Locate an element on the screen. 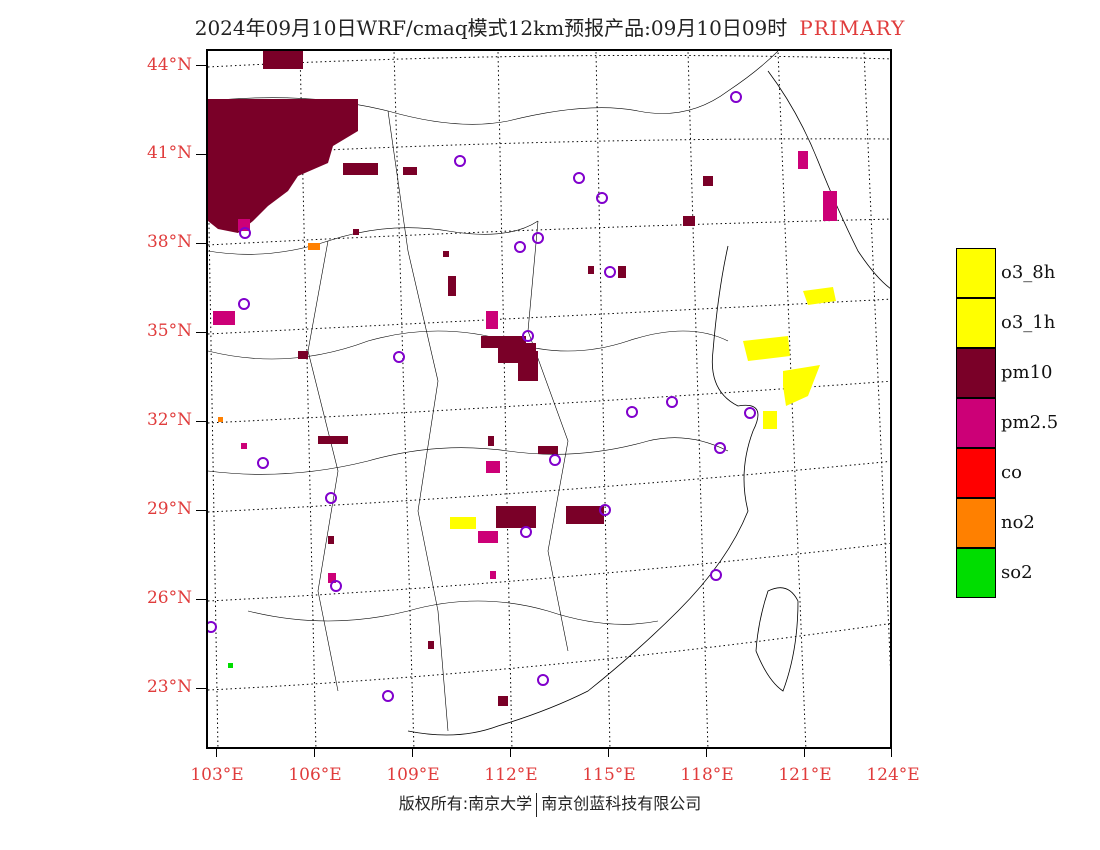  graticule-line-26n is located at coordinates (549, 572).